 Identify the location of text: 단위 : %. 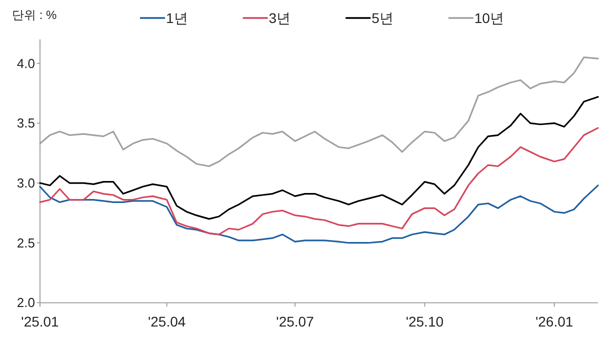
(34, 15).